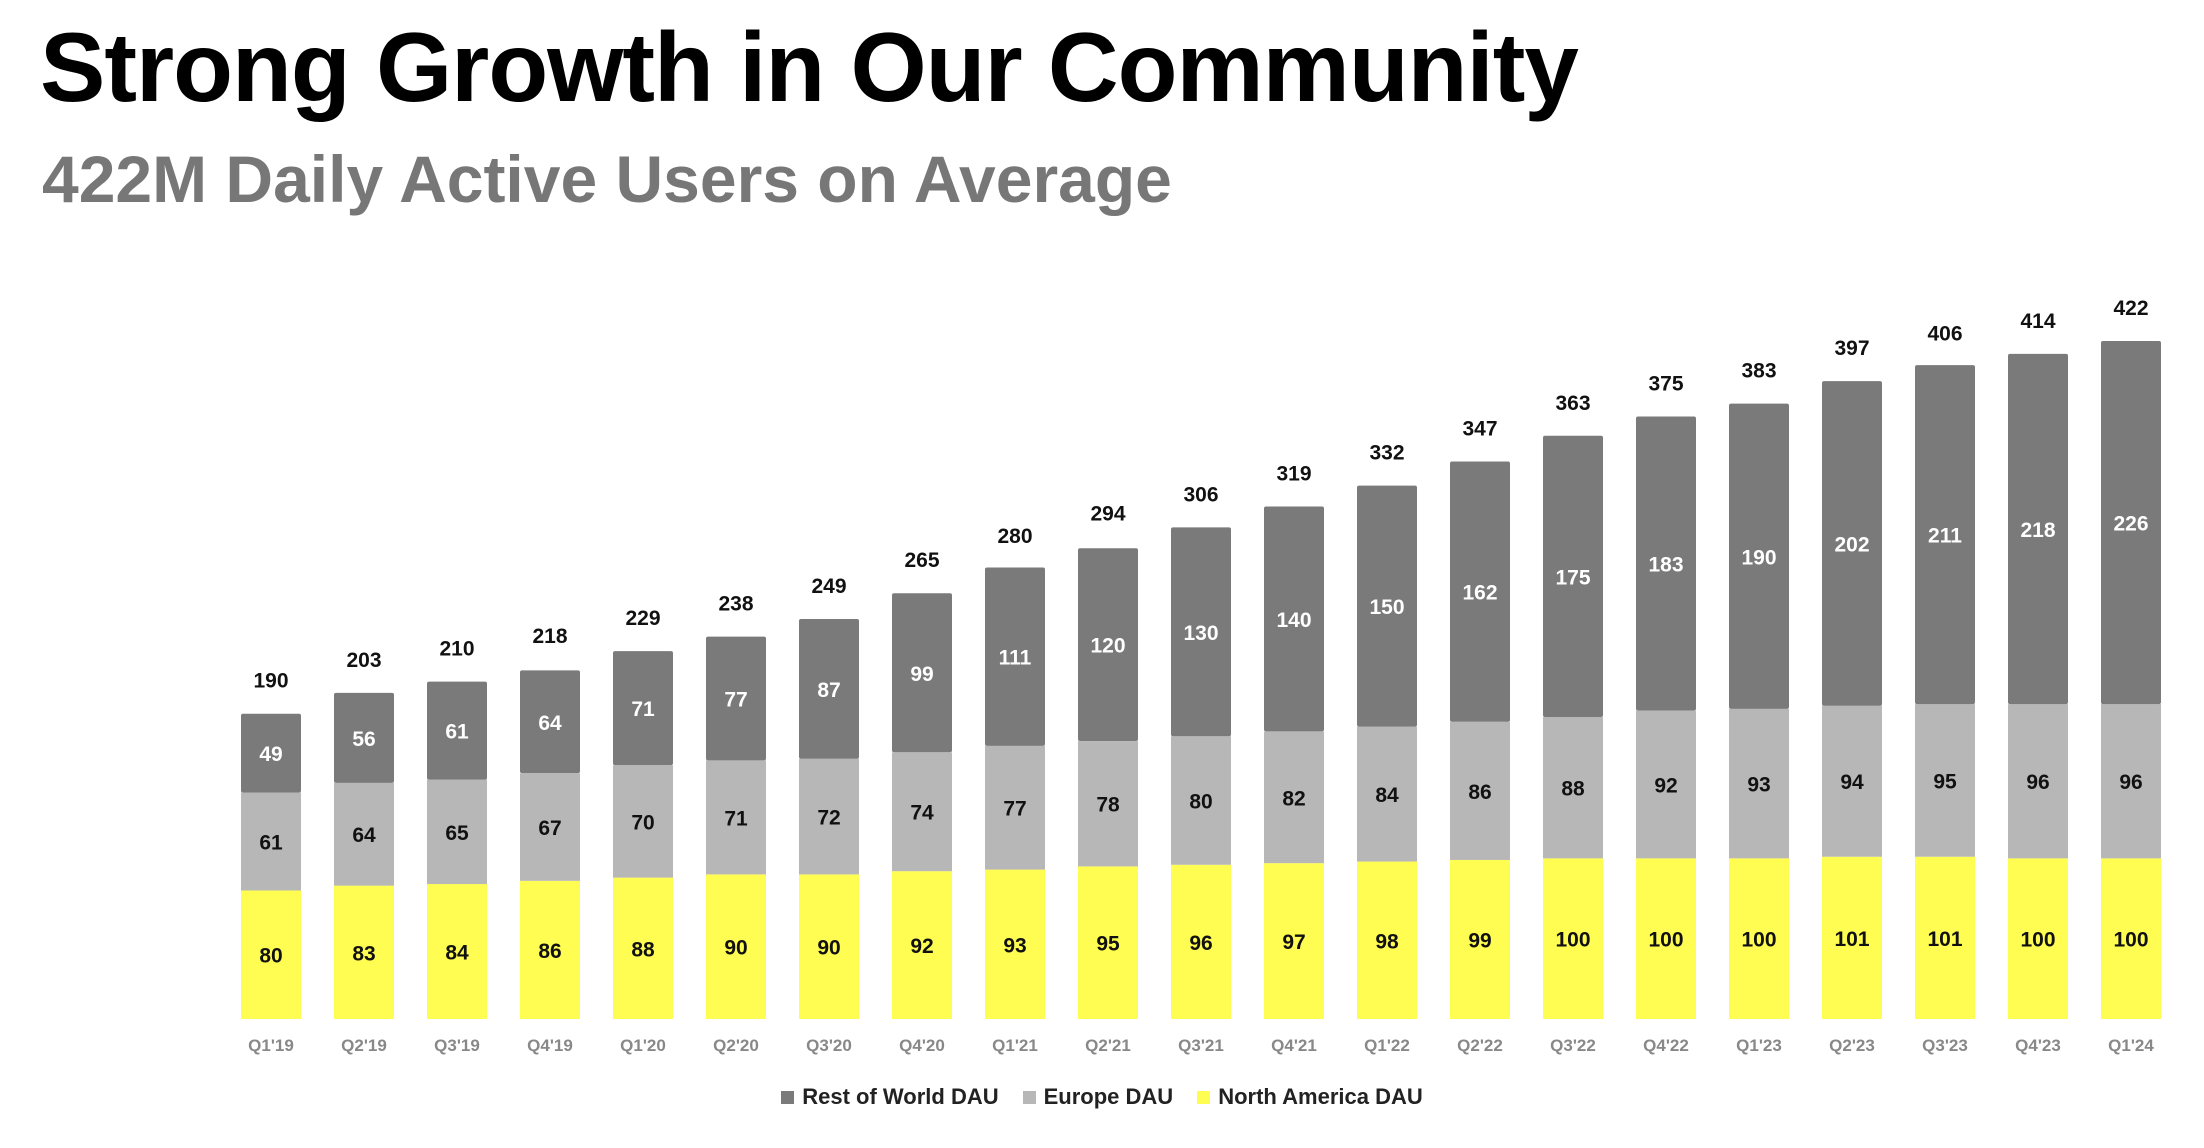 This screenshot has height=1148, width=2204. I want to click on x-tick-label: Q3'23, so click(1945, 1045).